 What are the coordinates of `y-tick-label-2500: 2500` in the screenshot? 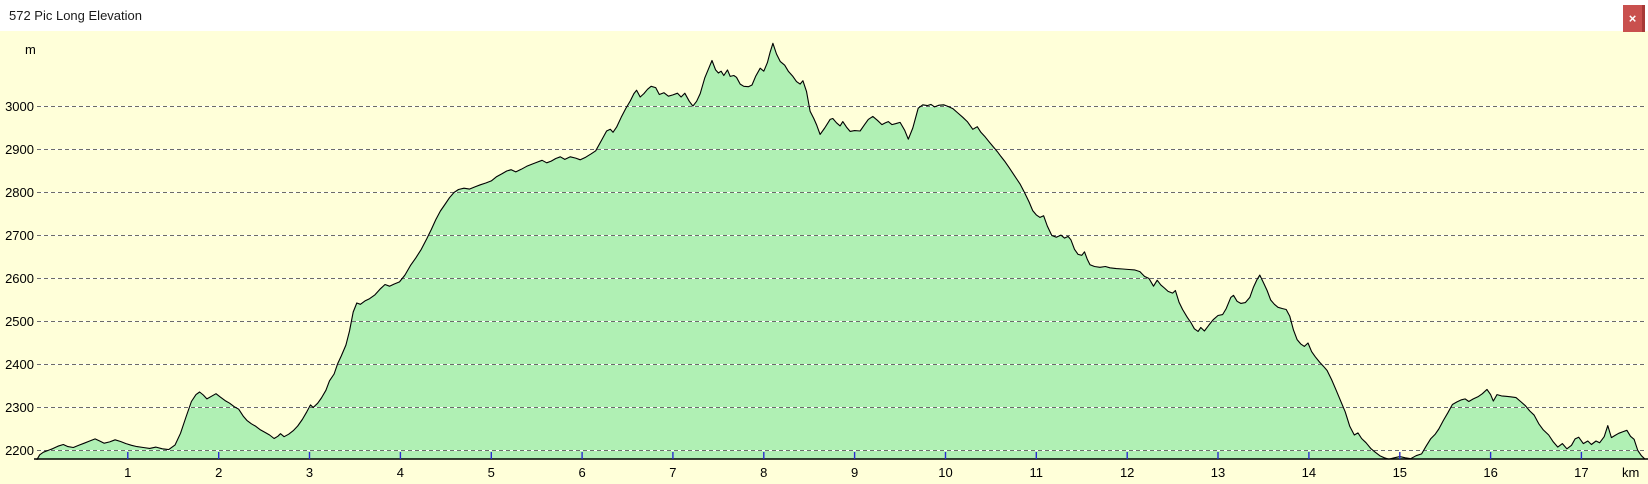 It's located at (19, 321).